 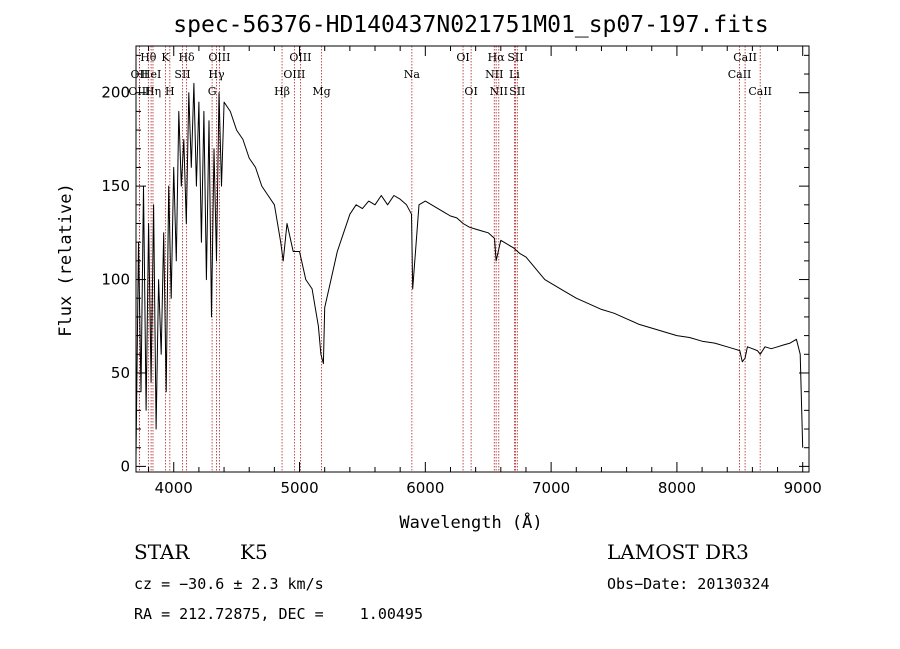 What do you see at coordinates (115, 186) in the screenshot?
I see `y-tick-label: 150` at bounding box center [115, 186].